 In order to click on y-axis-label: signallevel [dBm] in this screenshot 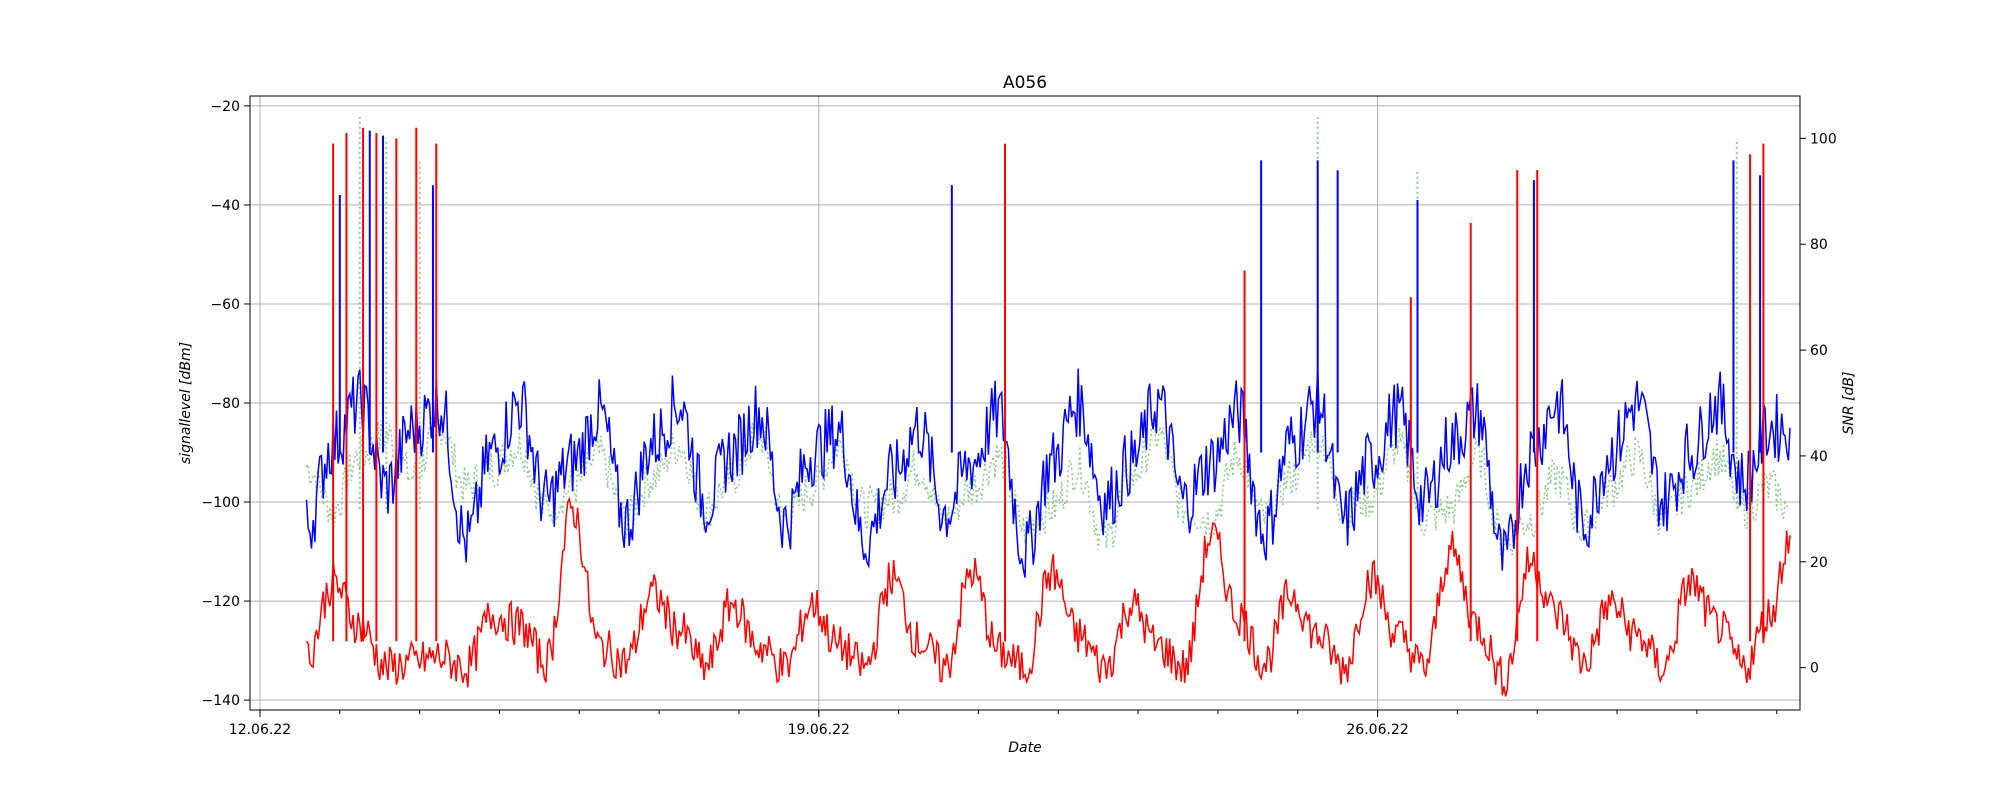, I will do `click(186, 403)`.